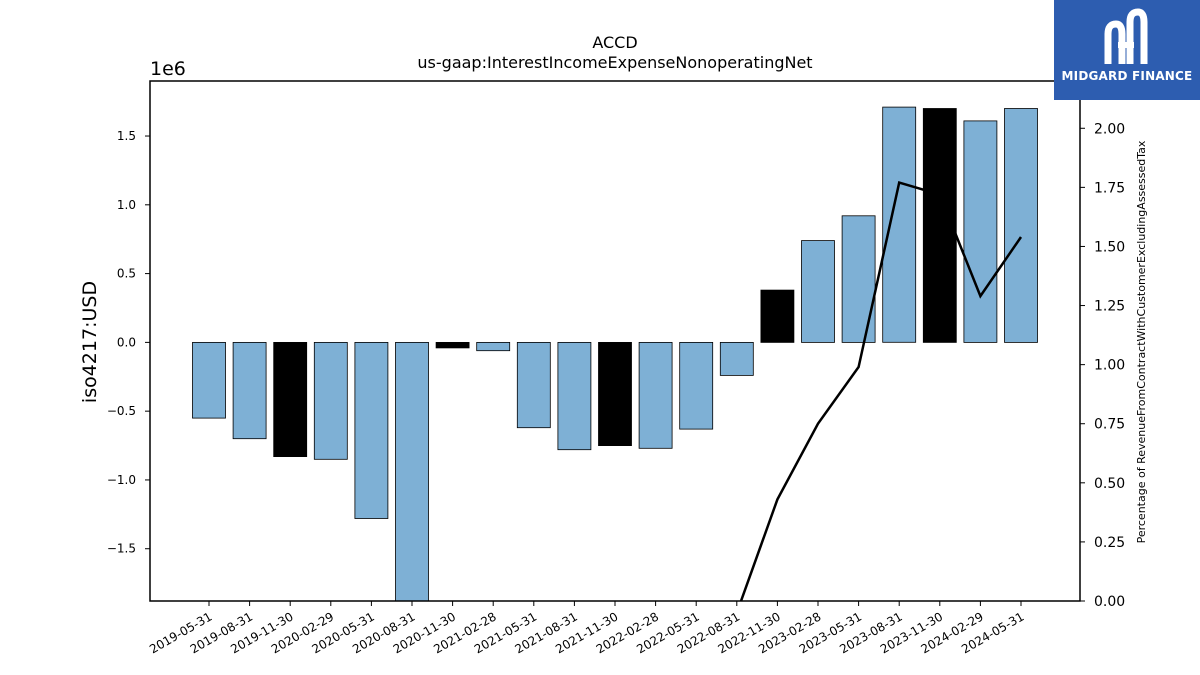 The height and width of the screenshot is (675, 1200). Describe the element at coordinates (168, 69) in the screenshot. I see `y-offset-label: 1e6` at that location.